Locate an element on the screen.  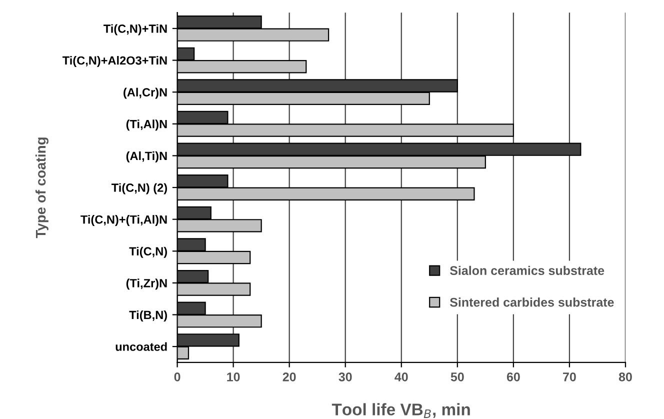
y-axis-title: Type of coating is located at coordinates (41, 188).